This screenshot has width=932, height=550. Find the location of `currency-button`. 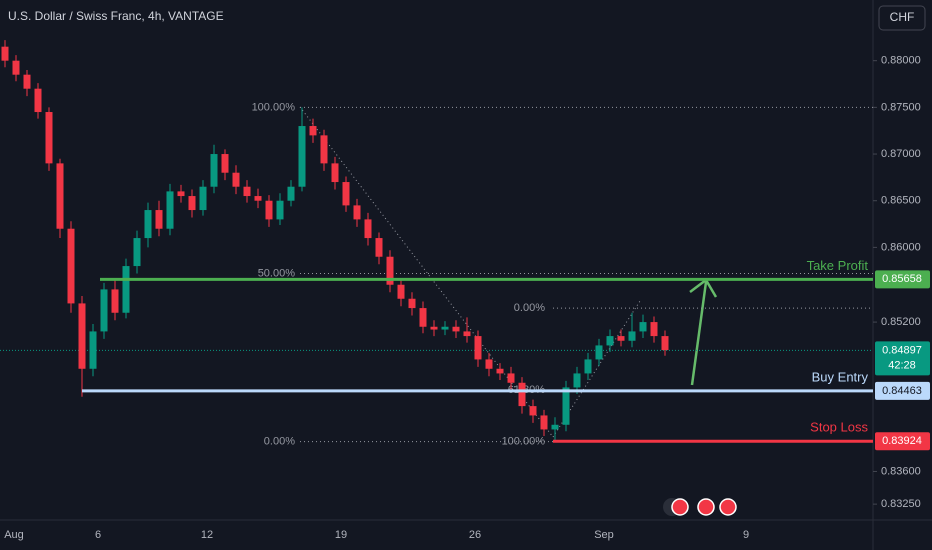

currency-button is located at coordinates (902, 18).